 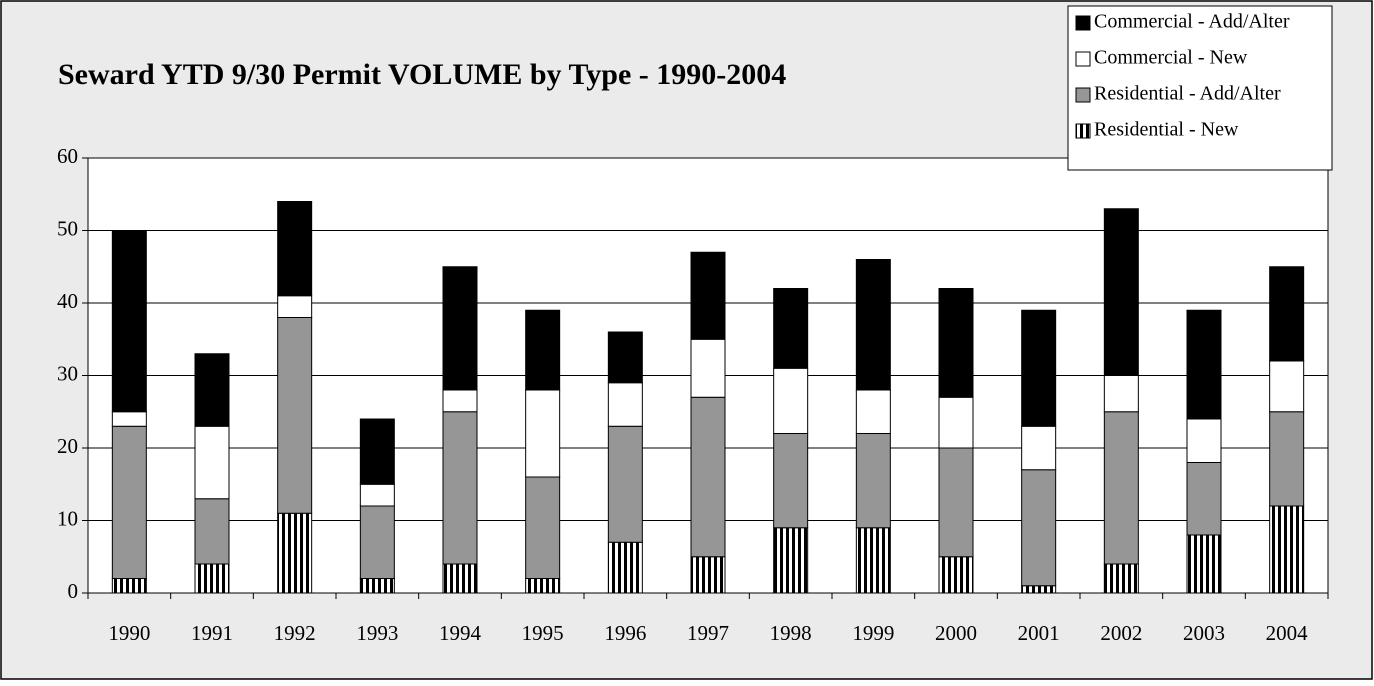 I want to click on x-tick-label: 1998, so click(x=791, y=633).